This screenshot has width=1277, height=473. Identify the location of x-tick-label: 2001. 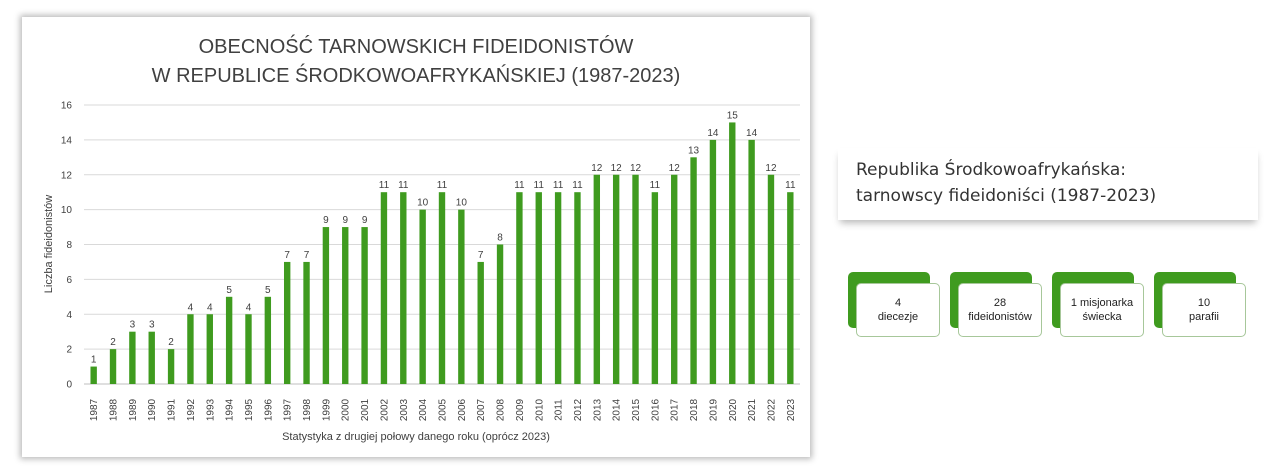
(365, 409).